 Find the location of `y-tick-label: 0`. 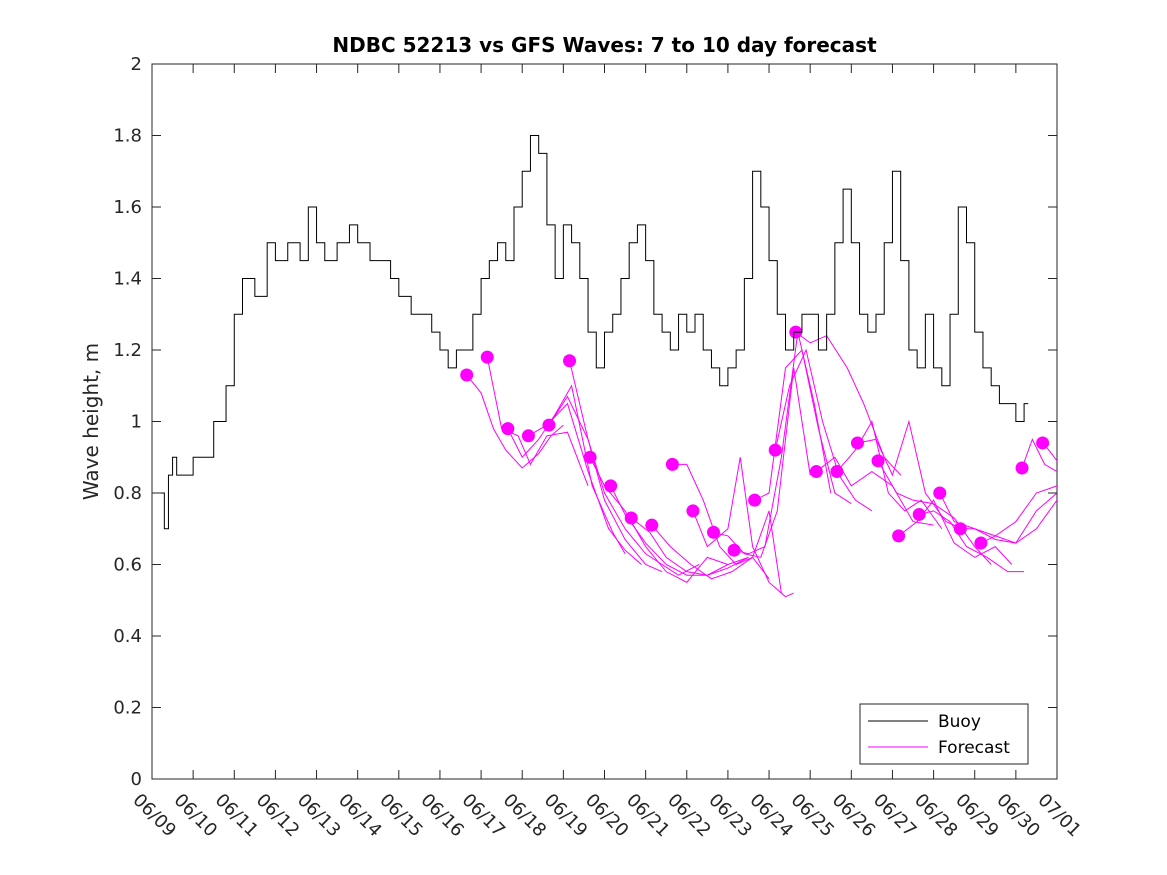

y-tick-label: 0 is located at coordinates (136, 779).